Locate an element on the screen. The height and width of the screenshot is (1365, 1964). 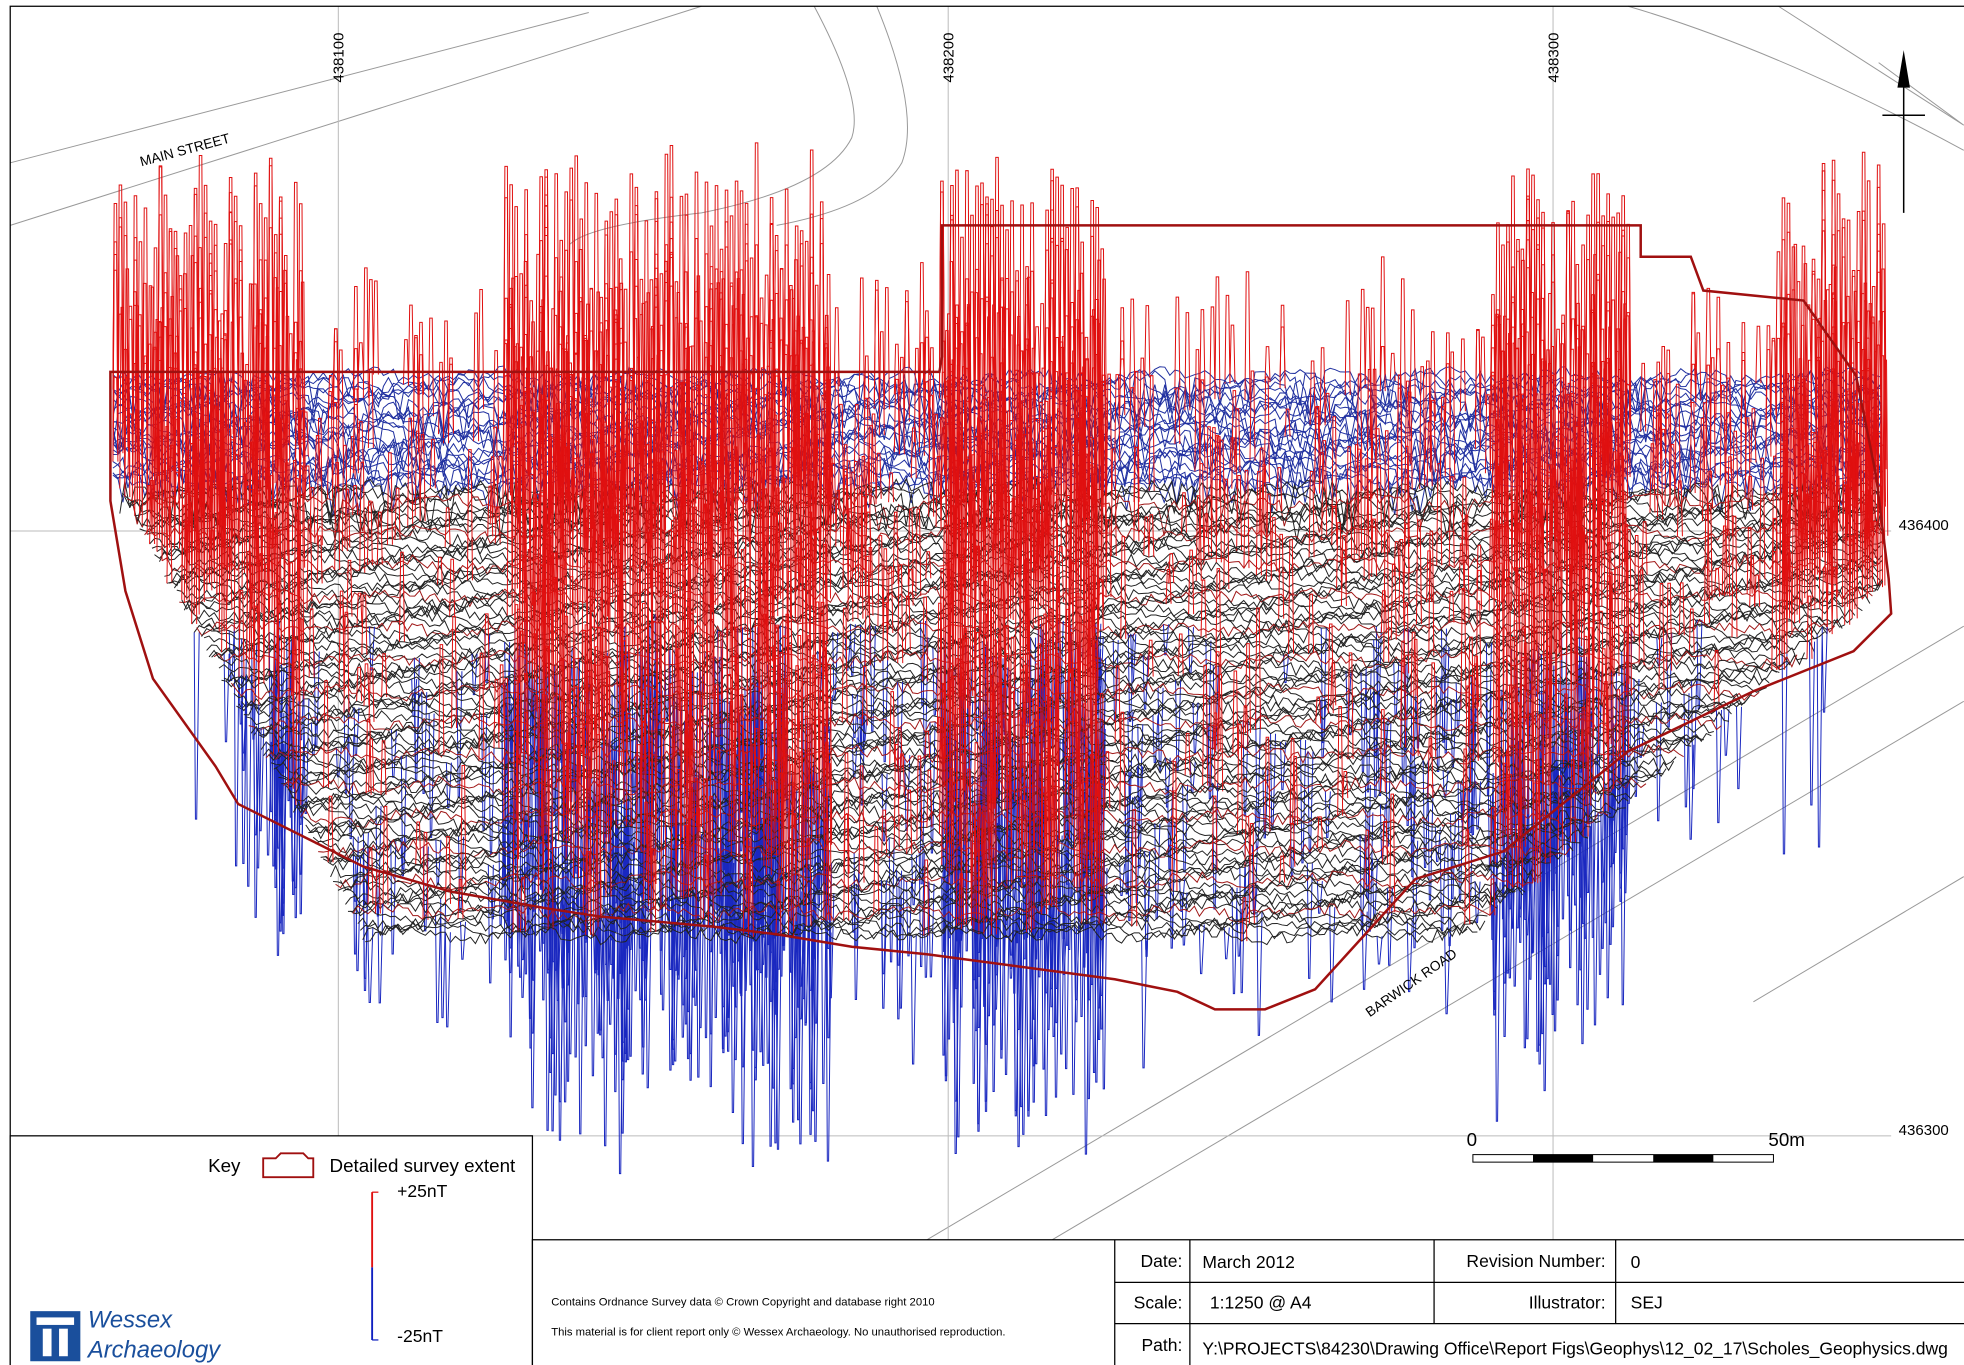
field-value: 1:1250 @ A4 is located at coordinates (1261, 1302).